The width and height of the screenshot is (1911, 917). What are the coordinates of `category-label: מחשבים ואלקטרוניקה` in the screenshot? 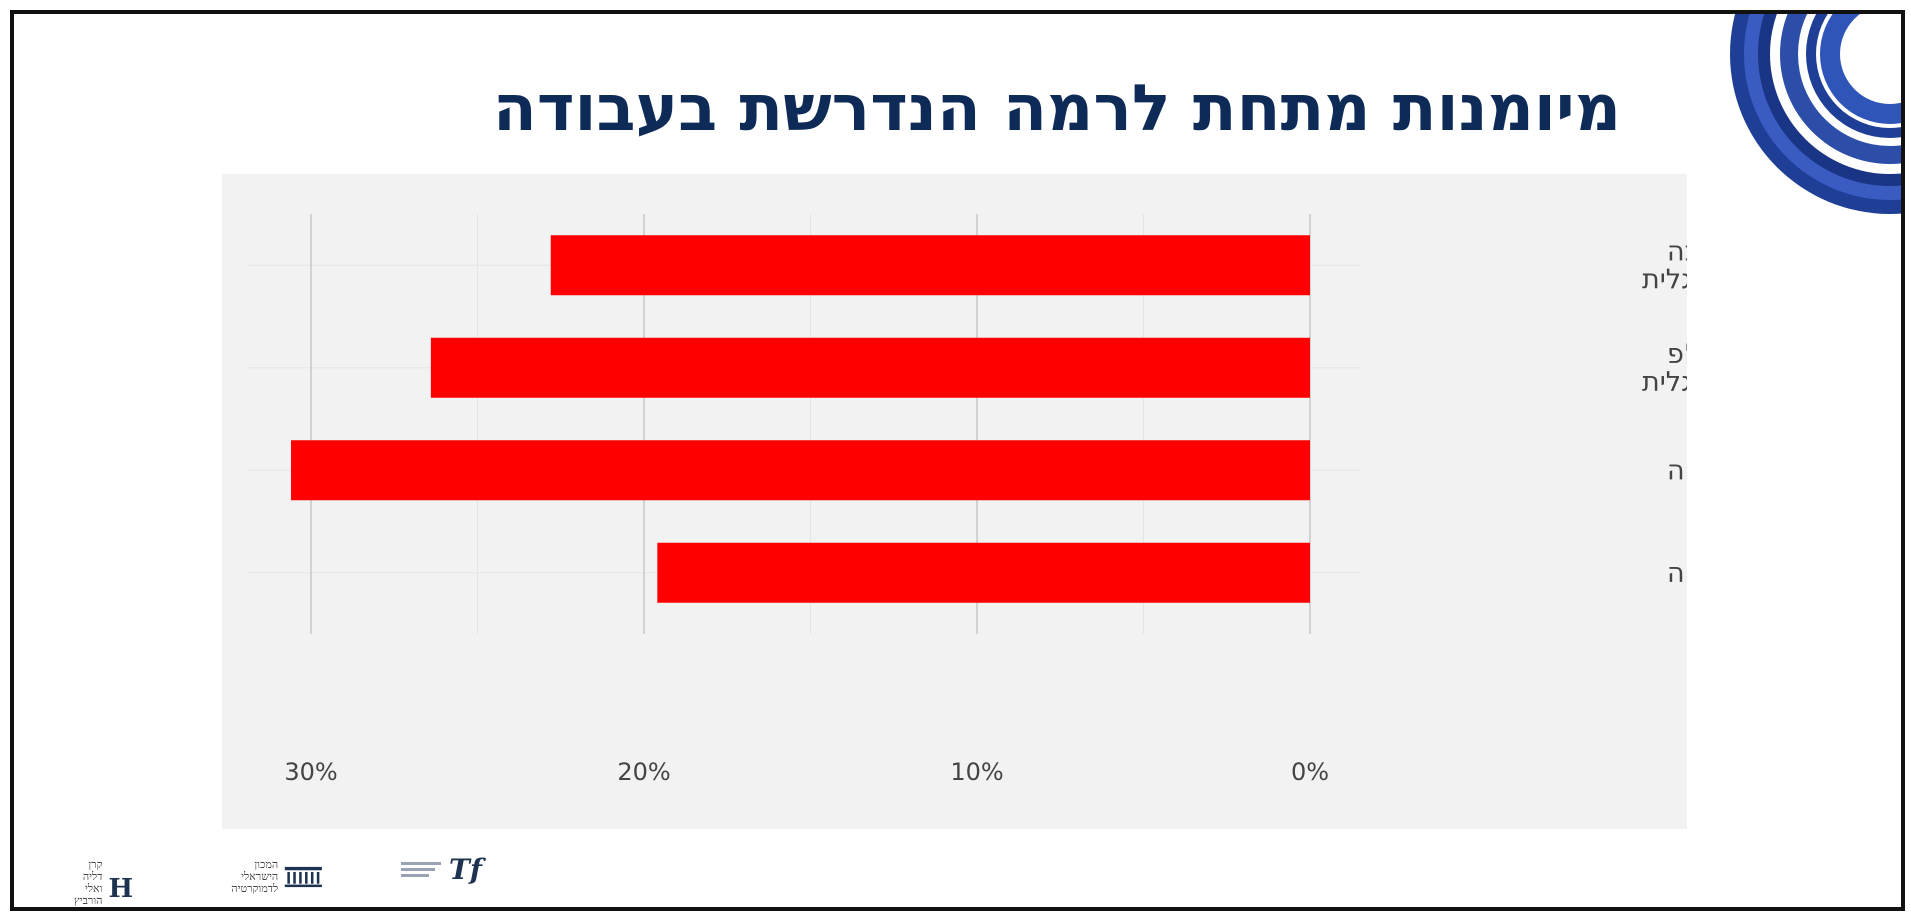 It's located at (1677, 470).